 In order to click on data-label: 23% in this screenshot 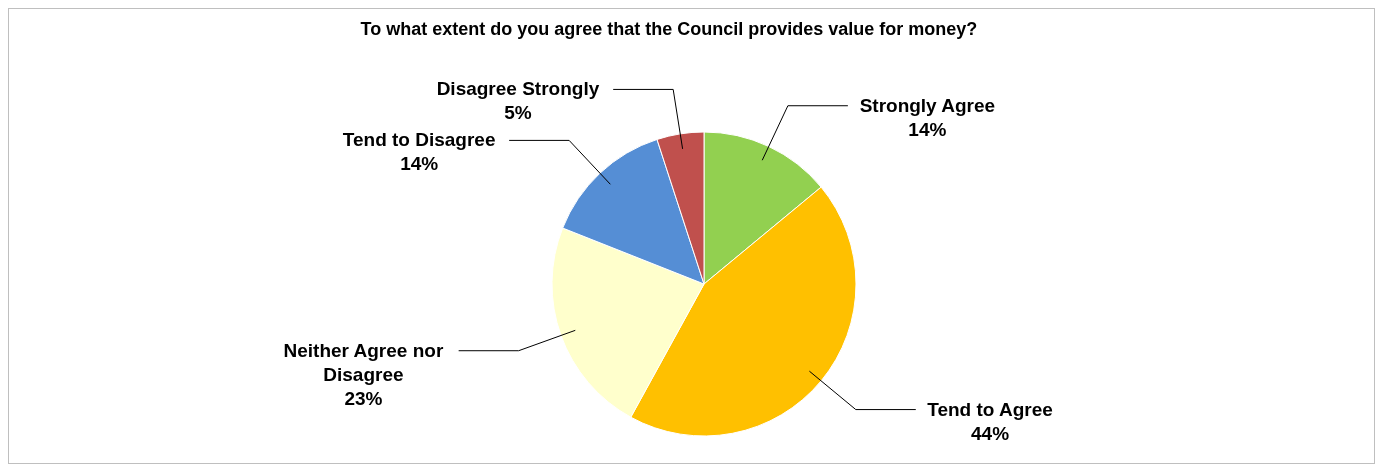, I will do `click(363, 398)`.